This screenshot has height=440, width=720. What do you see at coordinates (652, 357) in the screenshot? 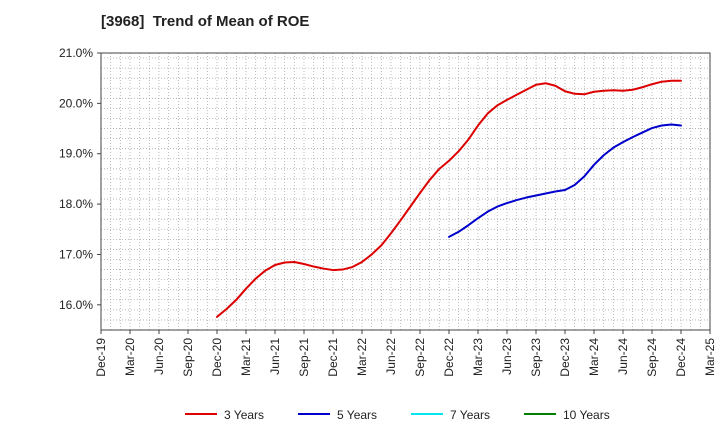
I see `x-tick-label: Sep-24` at bounding box center [652, 357].